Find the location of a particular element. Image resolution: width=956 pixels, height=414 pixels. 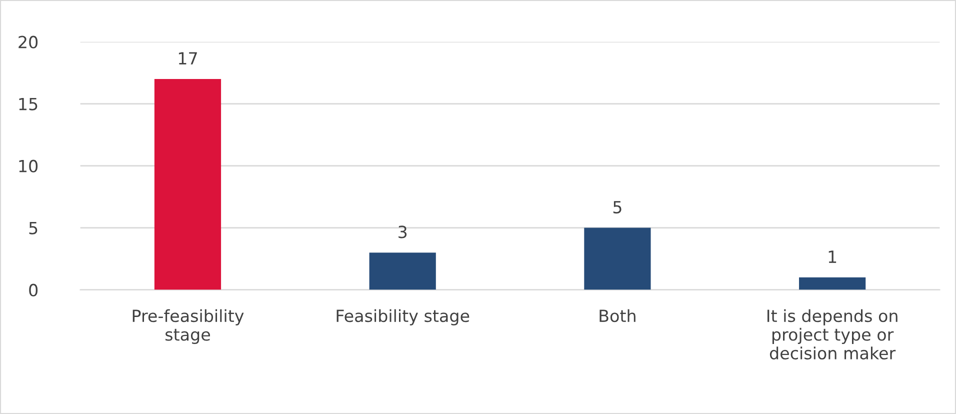

y-tick-label: 0 is located at coordinates (33, 290).